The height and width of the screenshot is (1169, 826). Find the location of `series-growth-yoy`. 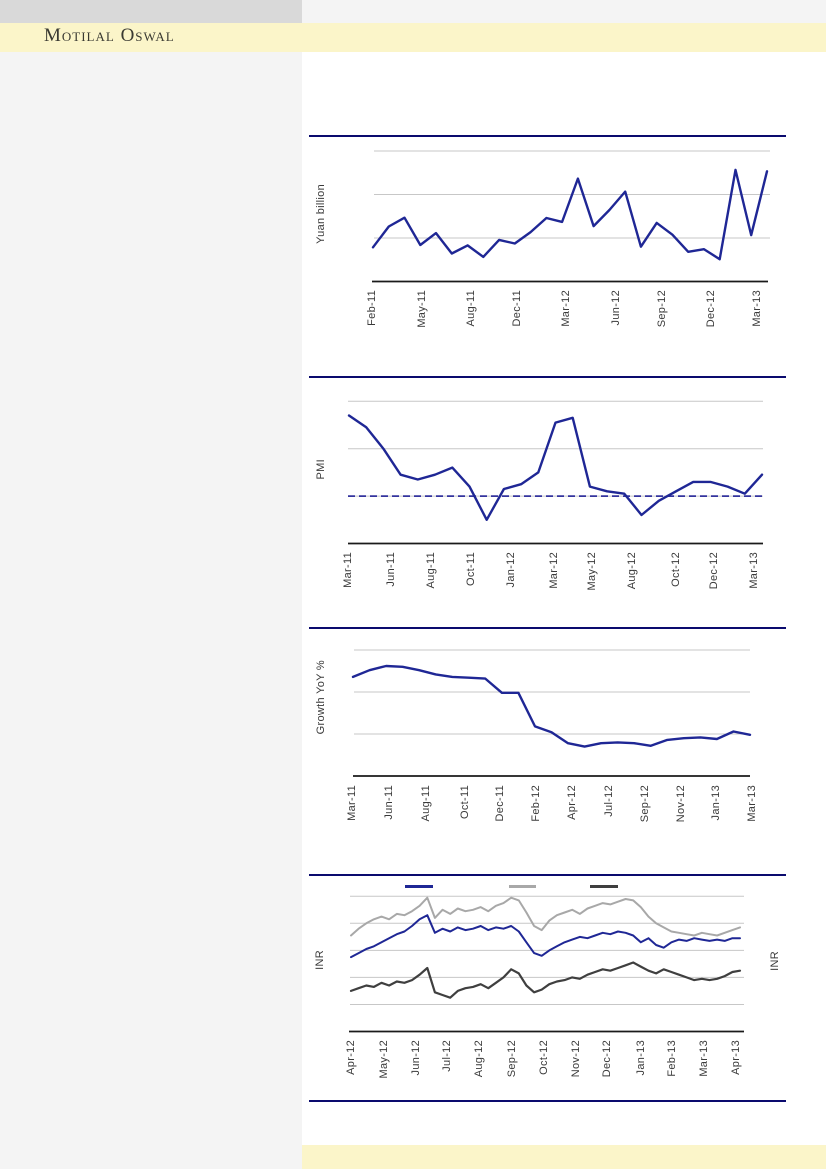

series-growth-yoy is located at coordinates (551, 706).